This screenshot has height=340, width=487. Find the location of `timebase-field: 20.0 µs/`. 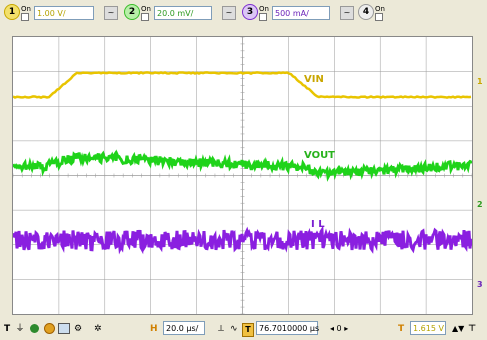

timebase-field: 20.0 µs/ is located at coordinates (184, 328).